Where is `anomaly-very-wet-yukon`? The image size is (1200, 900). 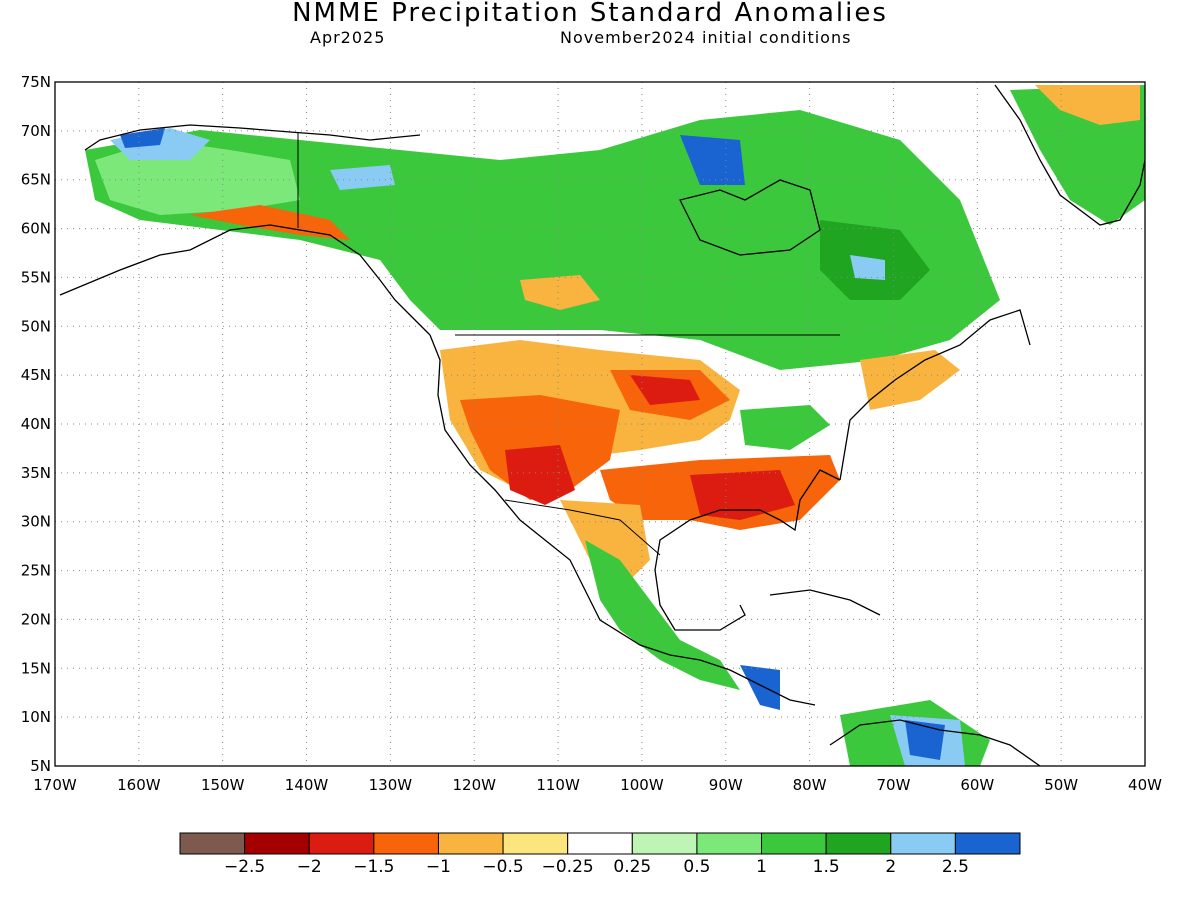
anomaly-very-wet-yukon is located at coordinates (362, 177).